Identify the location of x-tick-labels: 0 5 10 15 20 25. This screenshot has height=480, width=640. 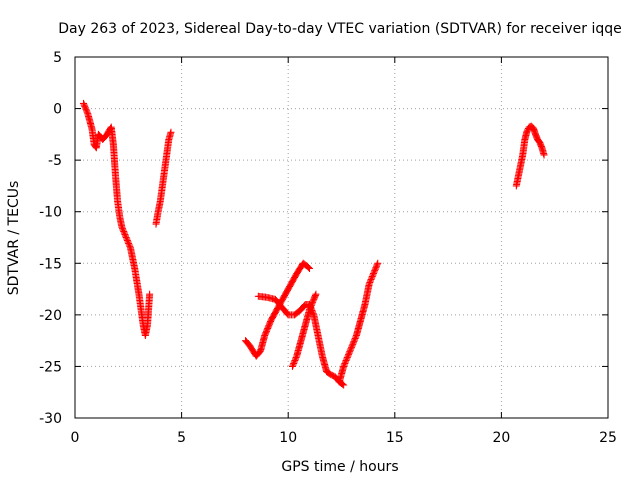
(344, 438).